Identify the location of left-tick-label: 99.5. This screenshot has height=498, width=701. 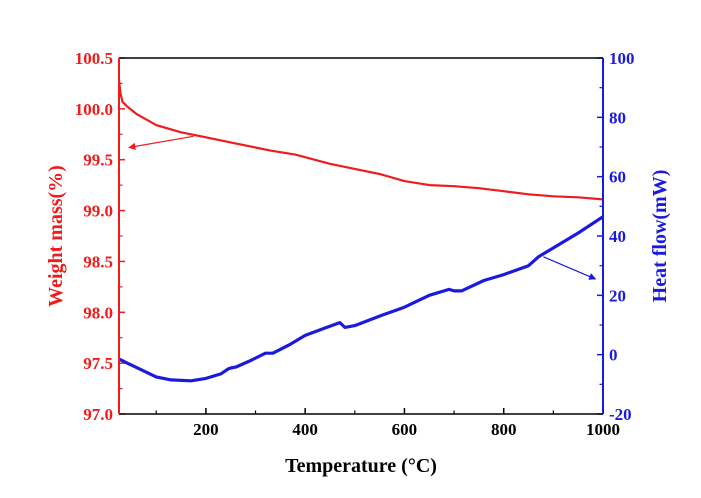
(98, 160).